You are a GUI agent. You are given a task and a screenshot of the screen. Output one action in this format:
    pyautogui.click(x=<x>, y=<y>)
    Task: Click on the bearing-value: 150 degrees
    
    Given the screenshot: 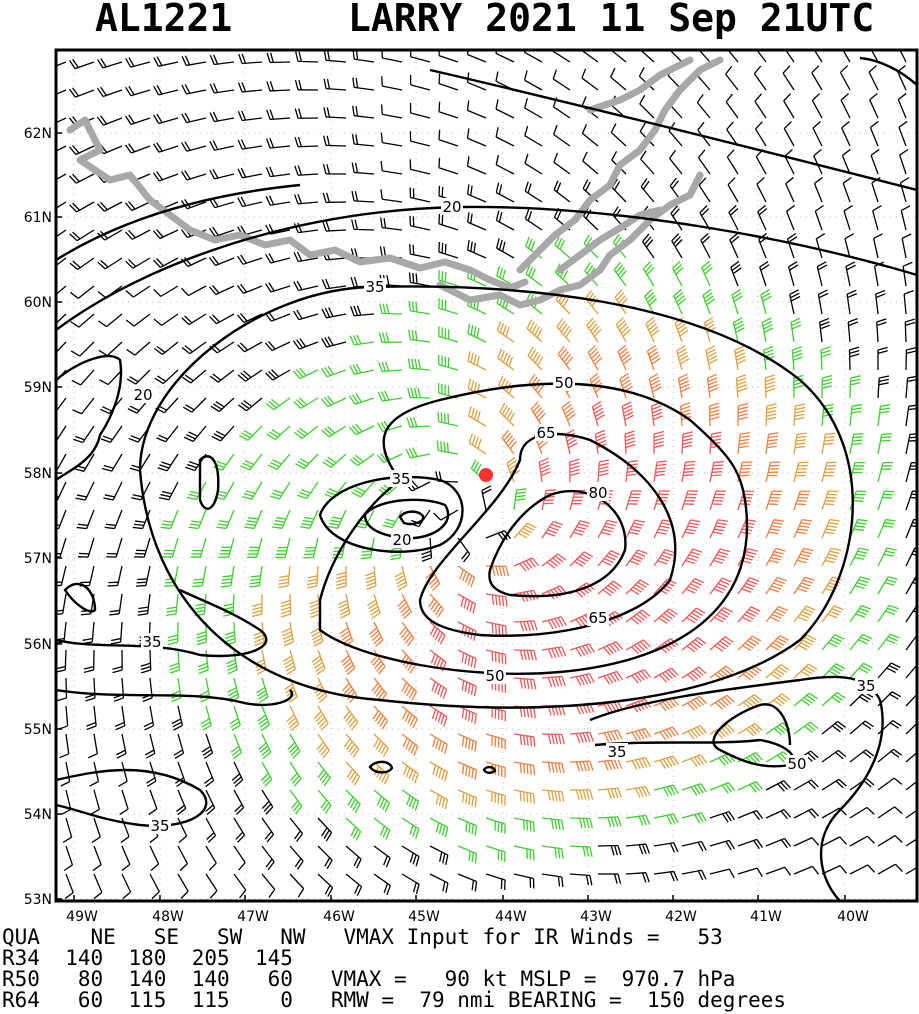 What is the action you would take?
    pyautogui.click(x=716, y=1000)
    